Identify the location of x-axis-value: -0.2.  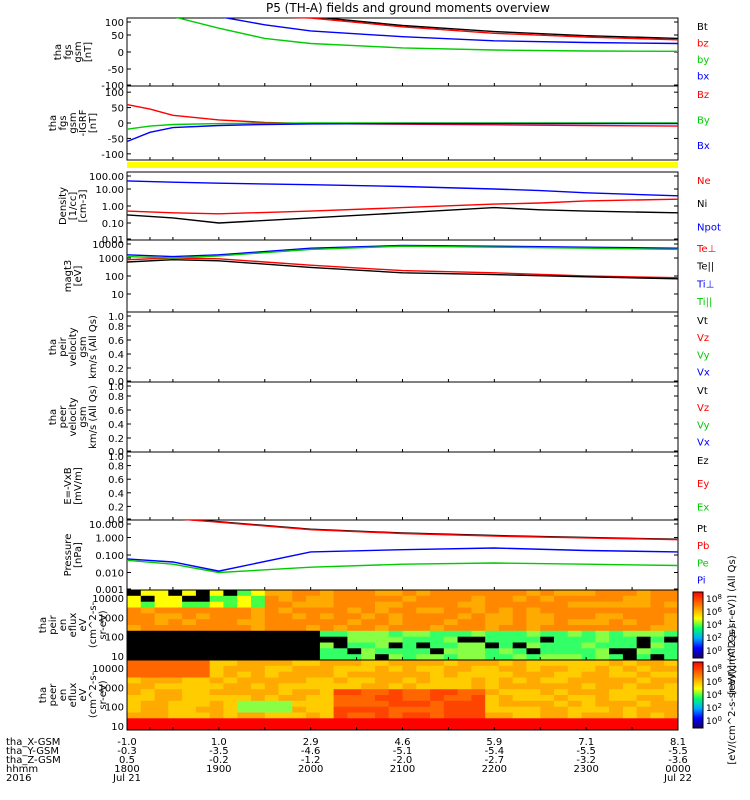
(219, 760).